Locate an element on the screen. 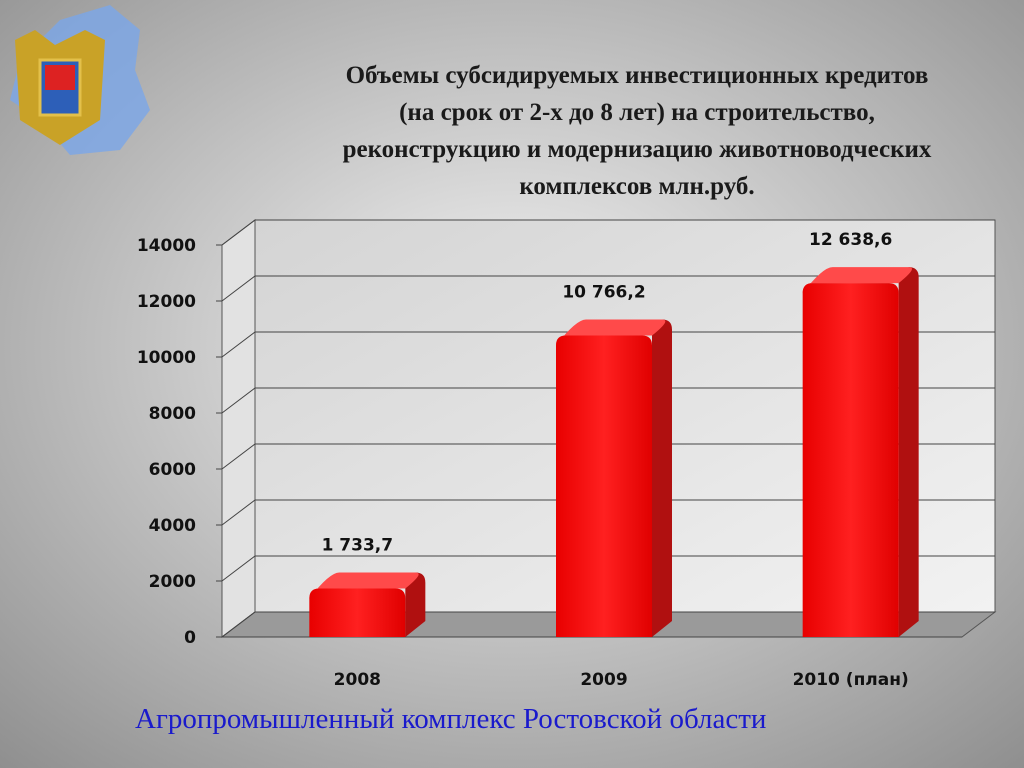  y-tick-label: 4000 is located at coordinates (172, 526).